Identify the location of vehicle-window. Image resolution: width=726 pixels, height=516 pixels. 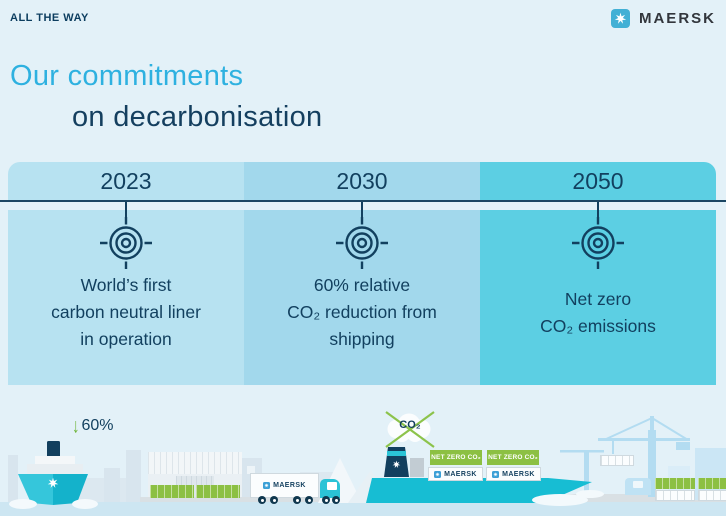
(638, 484).